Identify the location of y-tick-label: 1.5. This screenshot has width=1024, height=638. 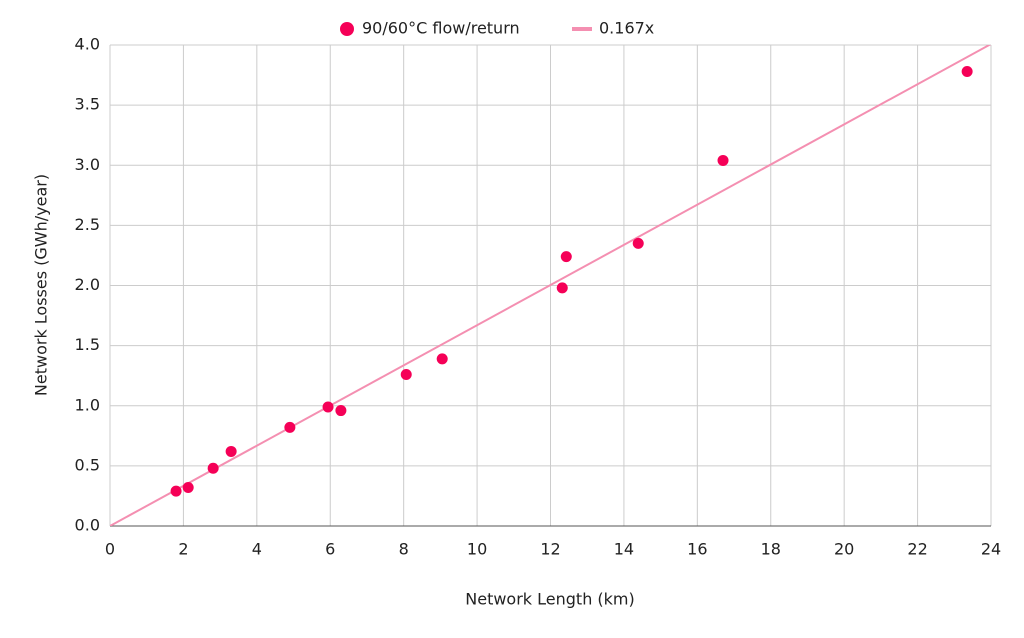
(87, 344).